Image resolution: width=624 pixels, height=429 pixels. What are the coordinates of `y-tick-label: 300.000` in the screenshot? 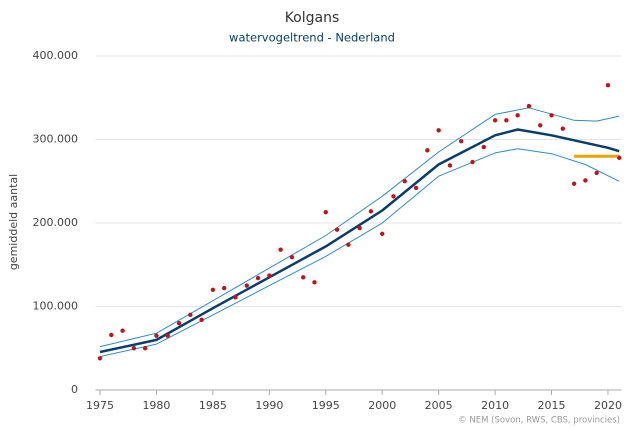 It's located at (56, 139).